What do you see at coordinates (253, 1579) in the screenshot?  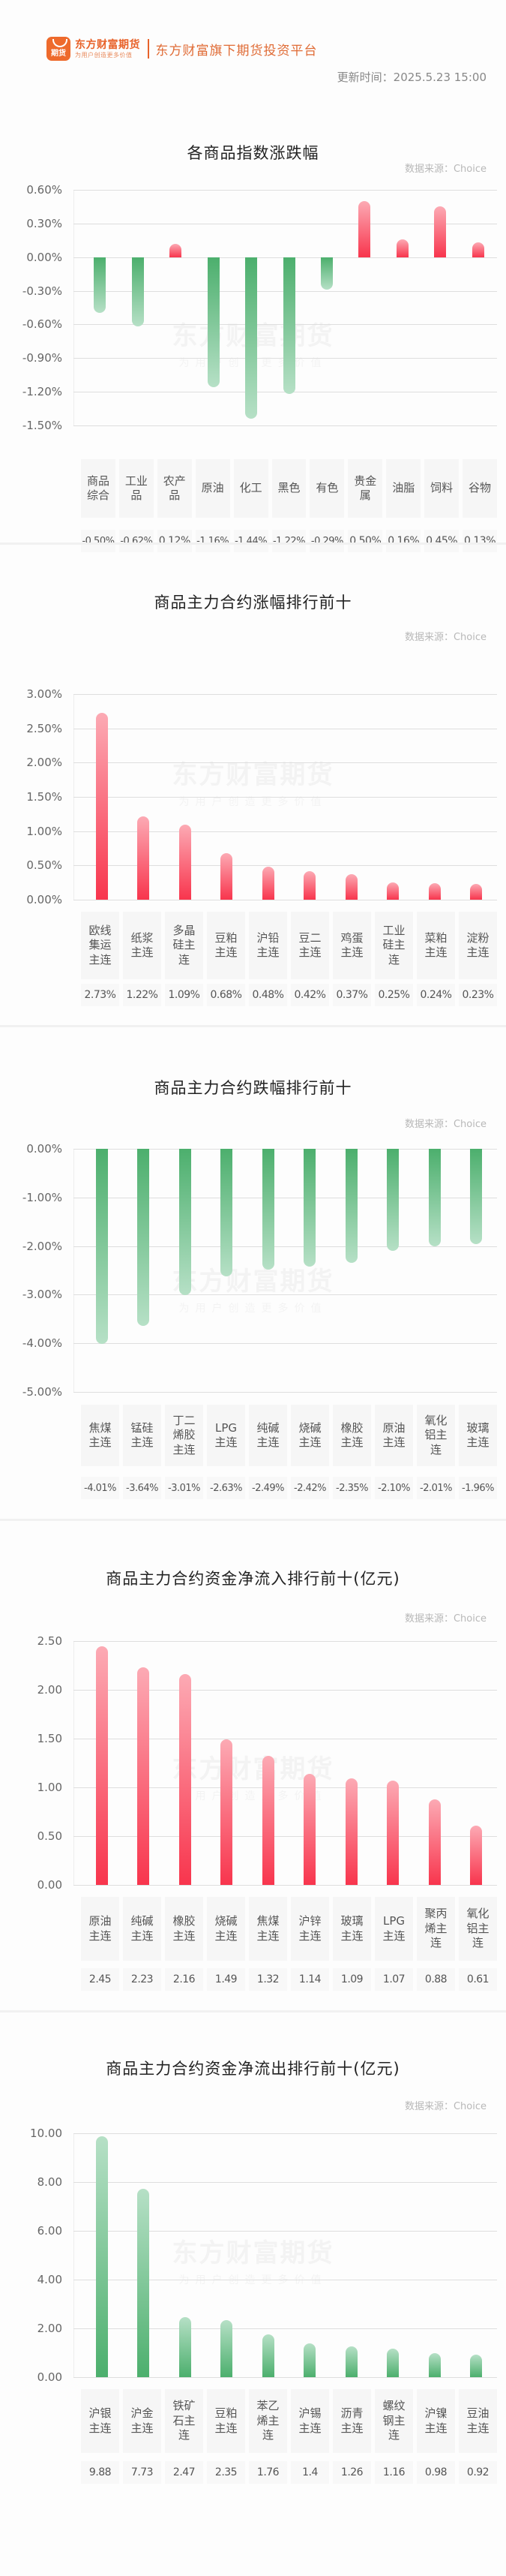 I see `chart-title: 商品主力合约资金净流入排行前十(亿元)` at bounding box center [253, 1579].